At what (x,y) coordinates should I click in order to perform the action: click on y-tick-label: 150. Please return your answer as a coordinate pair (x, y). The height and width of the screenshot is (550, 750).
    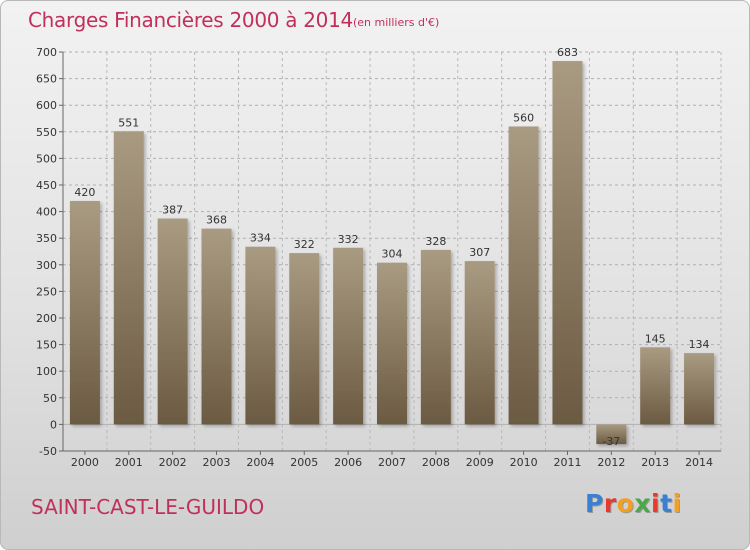
    Looking at the image, I should click on (46, 345).